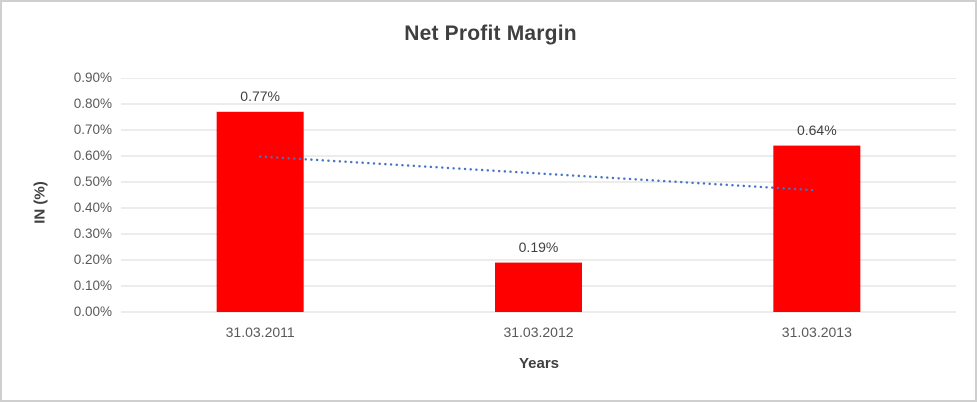 The width and height of the screenshot is (977, 402). Describe the element at coordinates (92, 311) in the screenshot. I see `y-tick-label: 0.00%` at that location.